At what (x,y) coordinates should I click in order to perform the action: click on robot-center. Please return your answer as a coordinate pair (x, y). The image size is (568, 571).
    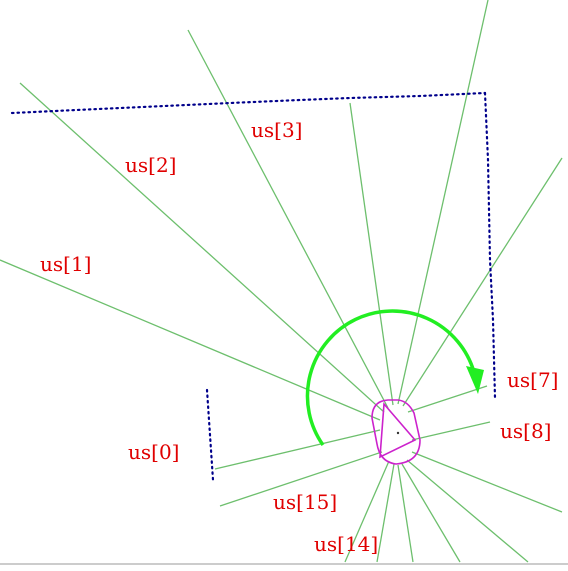
    Looking at the image, I should click on (398, 433).